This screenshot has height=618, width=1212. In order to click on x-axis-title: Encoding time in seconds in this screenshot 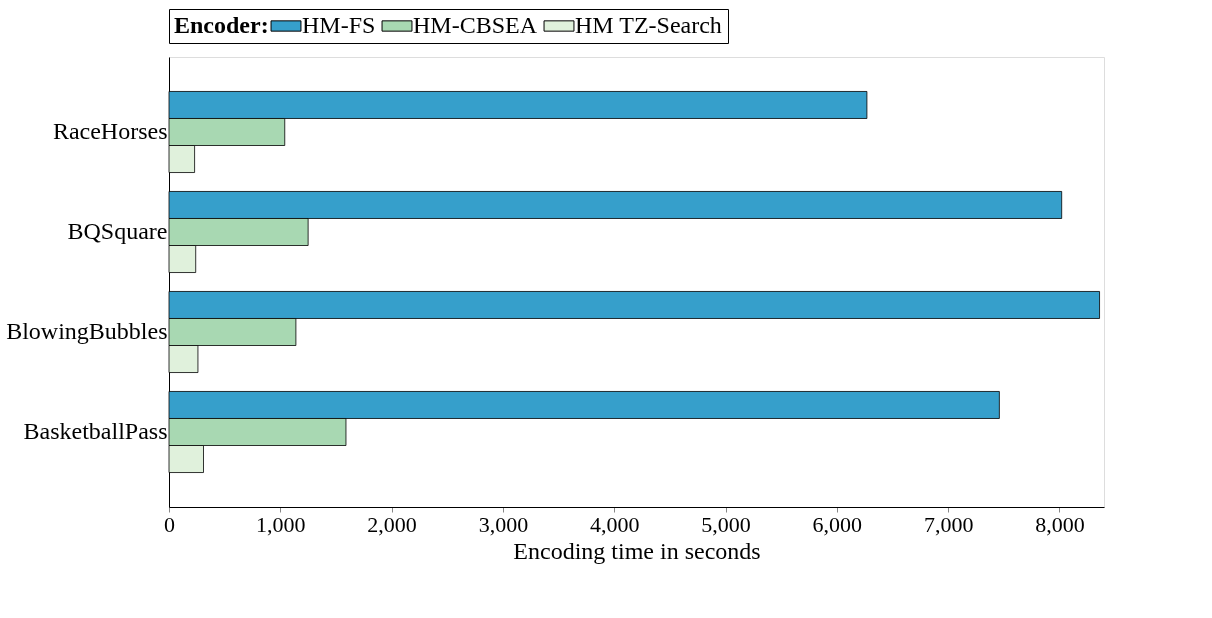, I will do `click(637, 550)`.